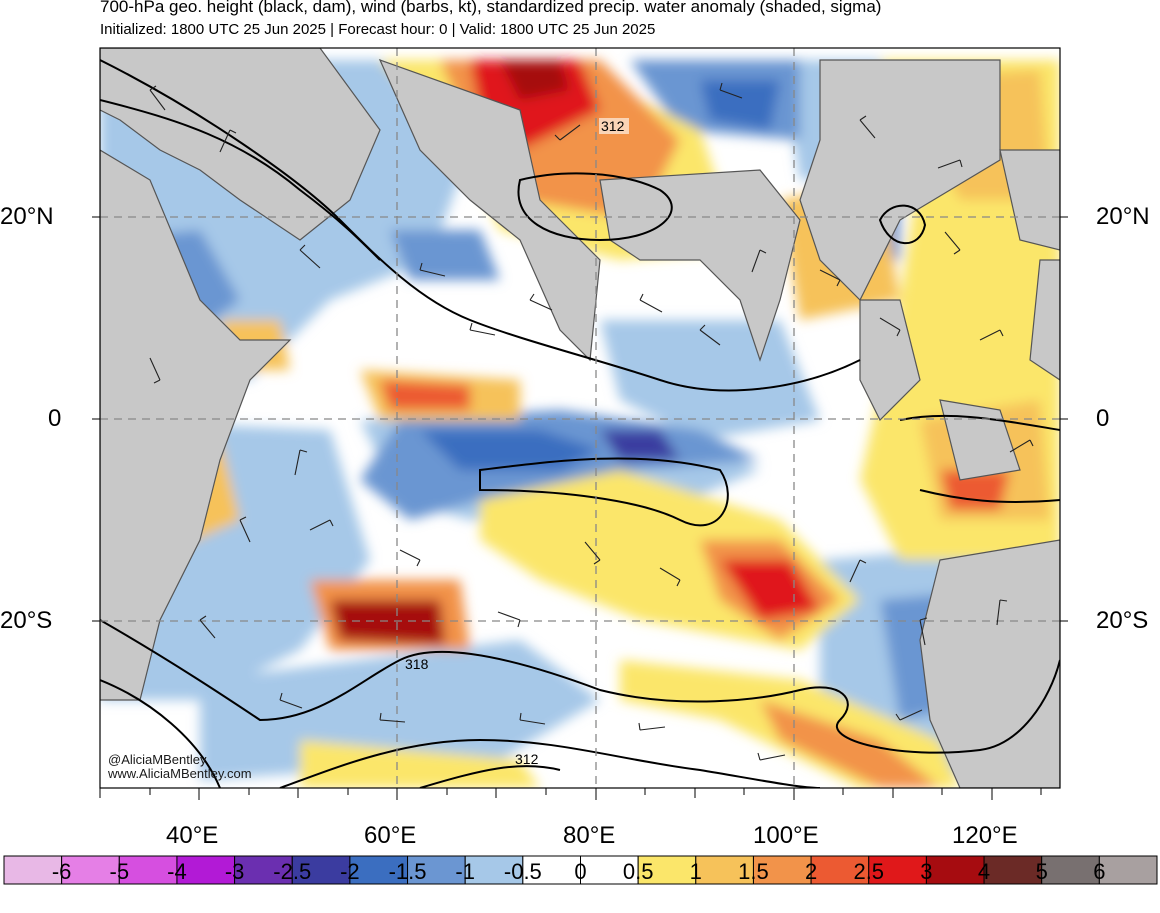 The height and width of the screenshot is (913, 1160). I want to click on credit-handle: @AliciaMBentley, so click(157, 759).